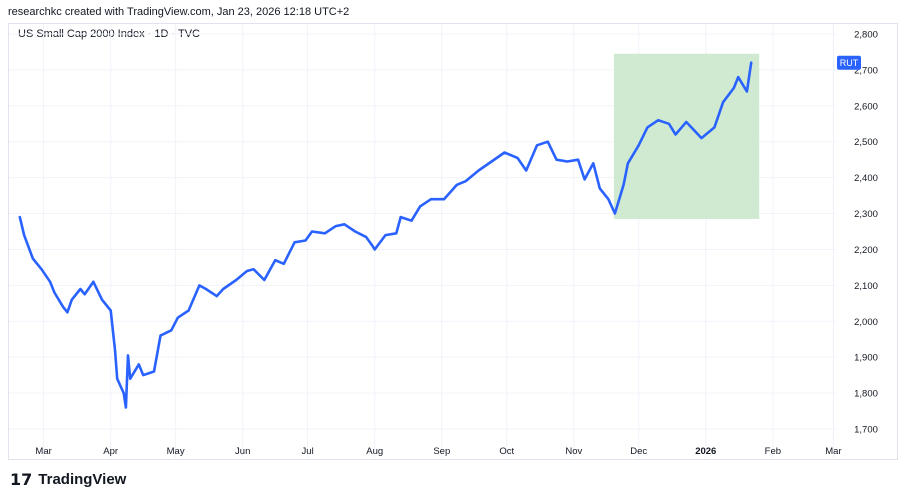  I want to click on y-tick-label: 2,000, so click(866, 322).